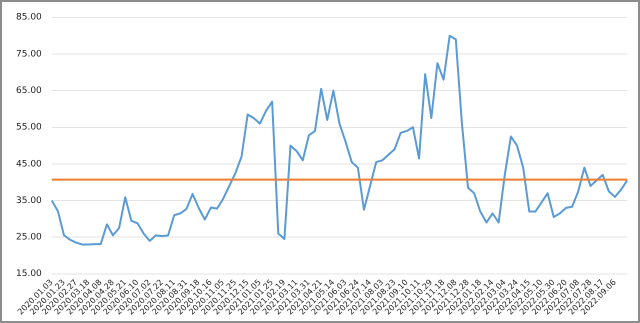  Describe the element at coordinates (29, 164) in the screenshot. I see `y-tick-label: 45.00` at that location.